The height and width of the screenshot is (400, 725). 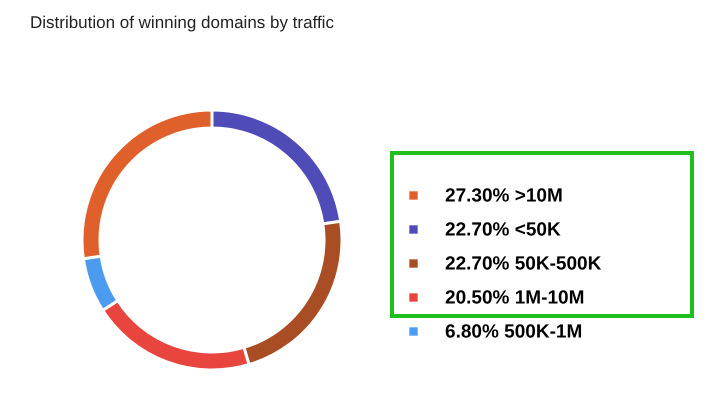 I want to click on legend-label: 20.50% 1M-10M, so click(x=514, y=298).